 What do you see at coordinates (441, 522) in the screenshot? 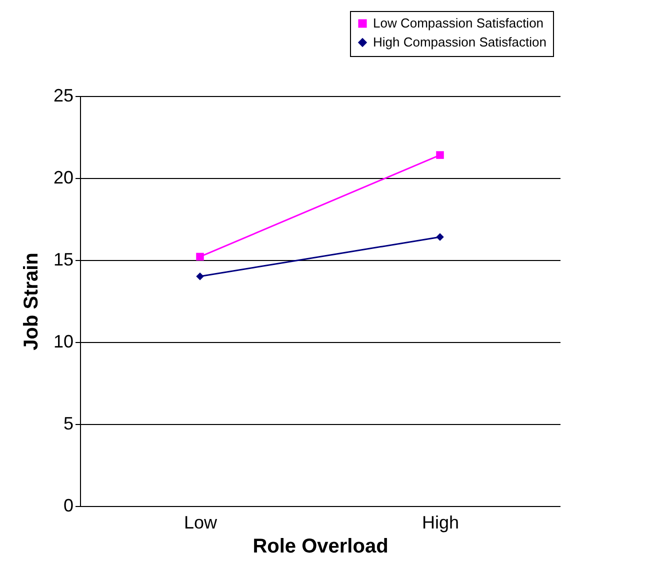
I see `x-tick-label: High` at bounding box center [441, 522].